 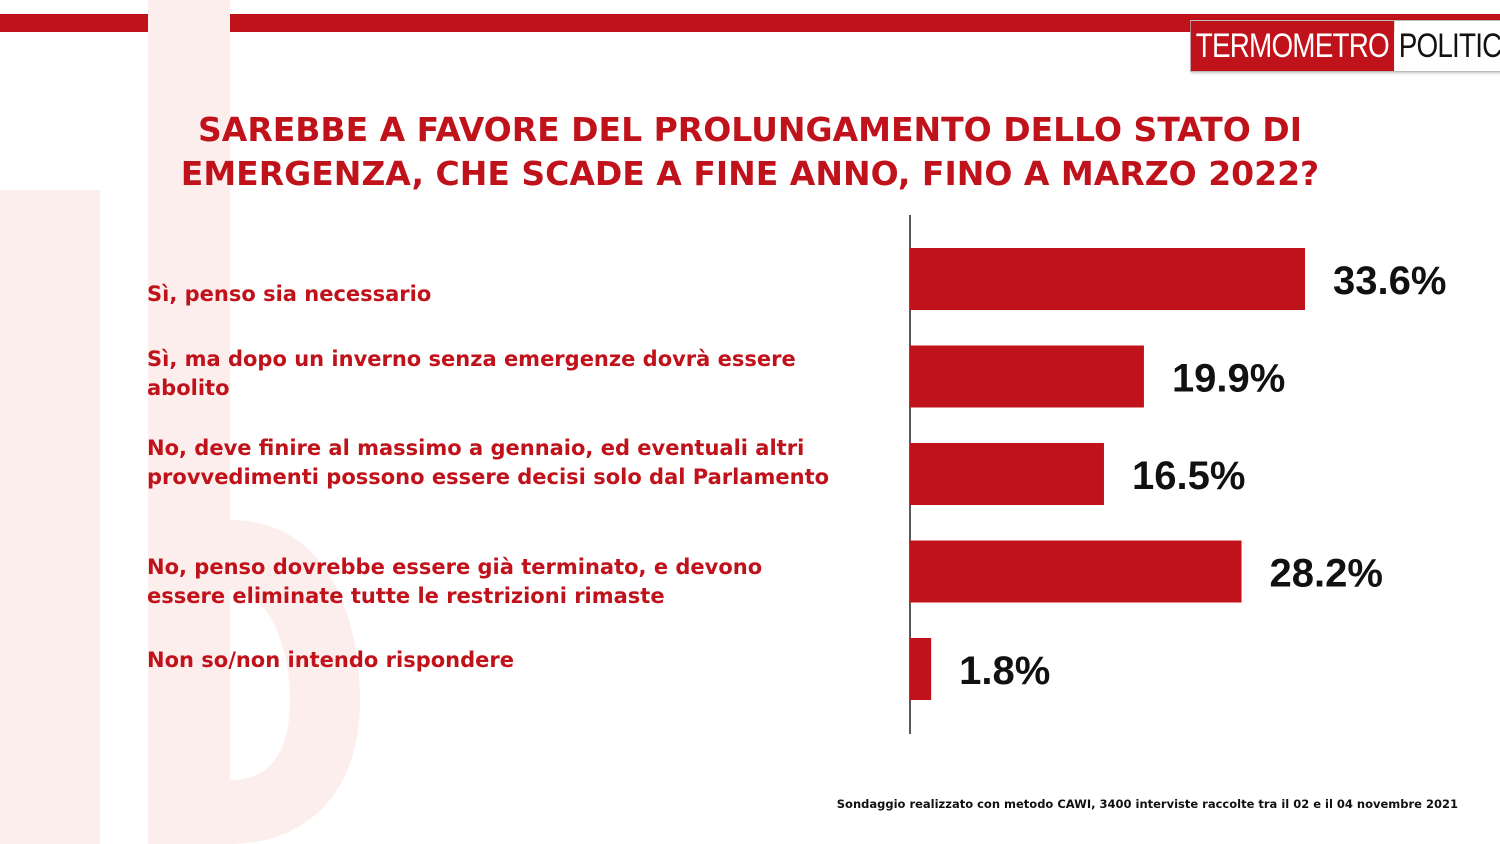 What do you see at coordinates (1228, 379) in the screenshot?
I see `data-label-2: 19.9%` at bounding box center [1228, 379].